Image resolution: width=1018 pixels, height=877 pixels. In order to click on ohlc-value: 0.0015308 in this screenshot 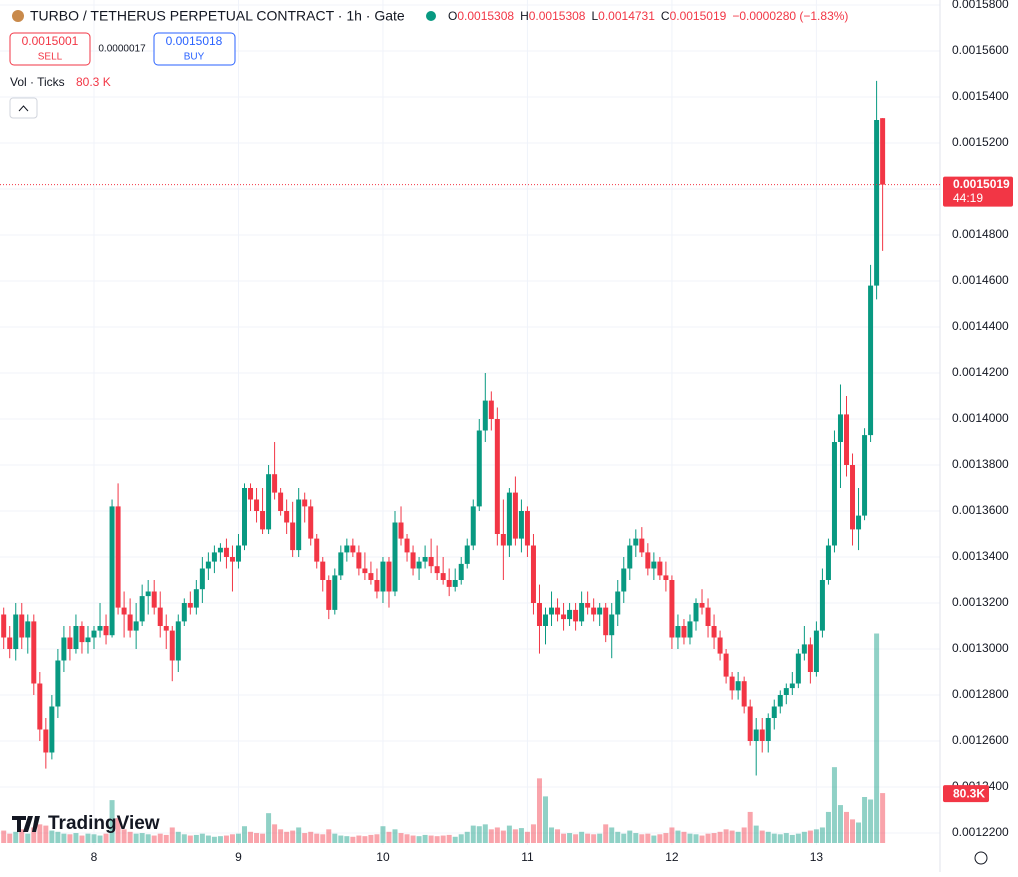, I will do `click(485, 16)`.